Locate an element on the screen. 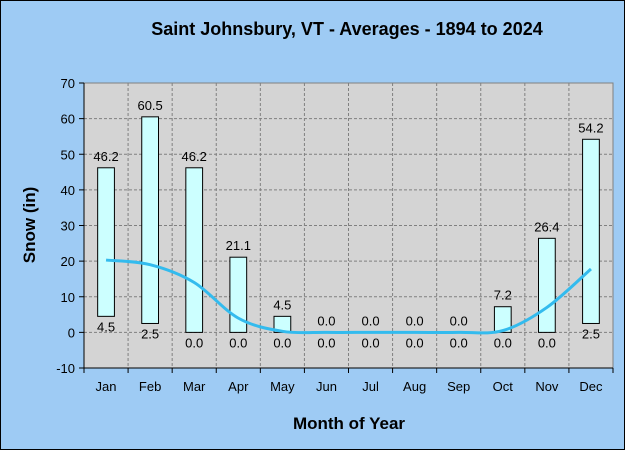  high-value-label: 26.4 is located at coordinates (546, 226).